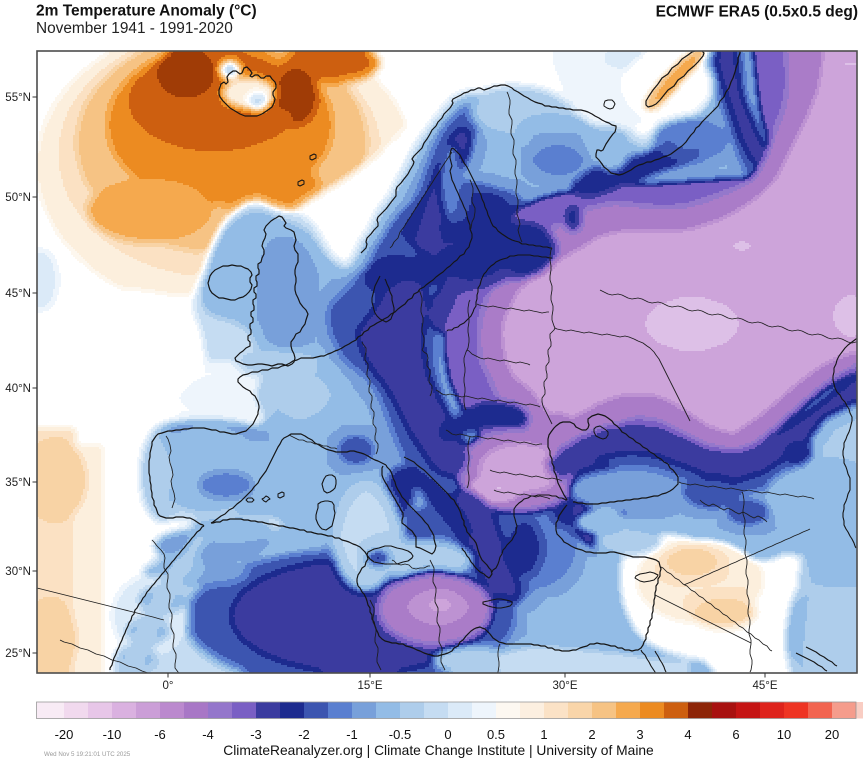  What do you see at coordinates (18, 294) in the screenshot?
I see `svg-text: 45°N` at bounding box center [18, 294].